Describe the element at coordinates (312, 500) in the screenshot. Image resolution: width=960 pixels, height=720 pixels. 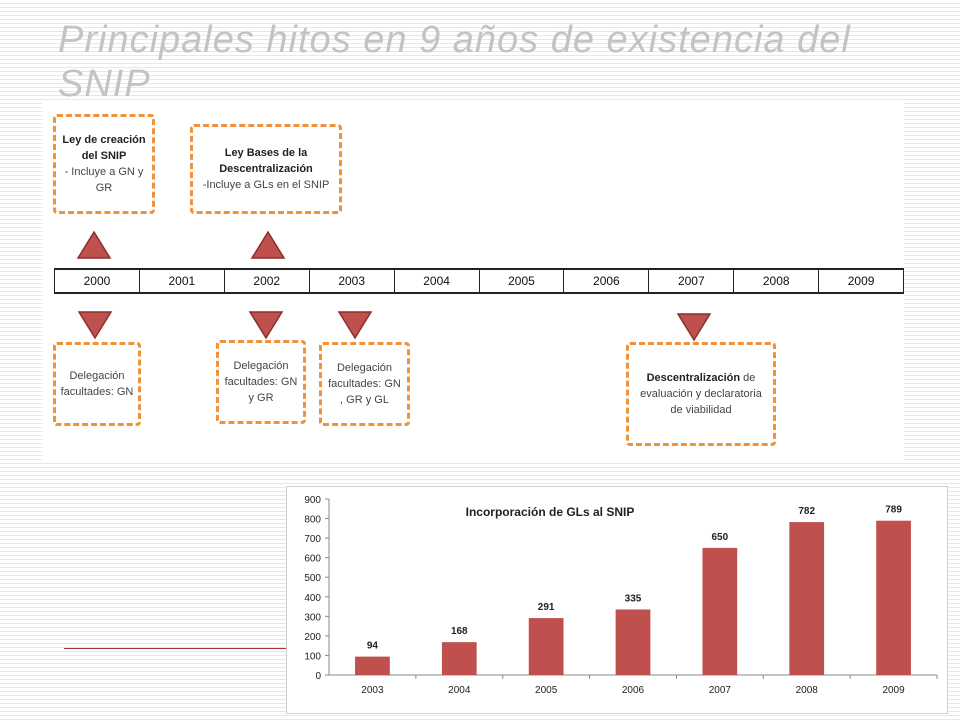
I see `y-tick-label: 900` at that location.